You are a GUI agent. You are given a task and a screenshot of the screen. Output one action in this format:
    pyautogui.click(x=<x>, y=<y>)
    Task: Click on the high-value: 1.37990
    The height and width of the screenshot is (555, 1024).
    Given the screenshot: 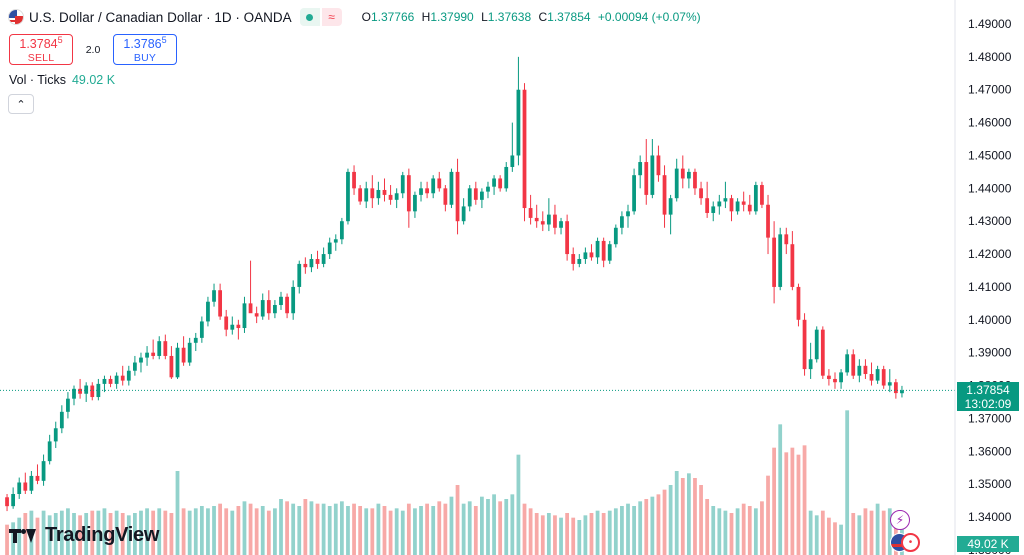 What is the action you would take?
    pyautogui.click(x=452, y=17)
    